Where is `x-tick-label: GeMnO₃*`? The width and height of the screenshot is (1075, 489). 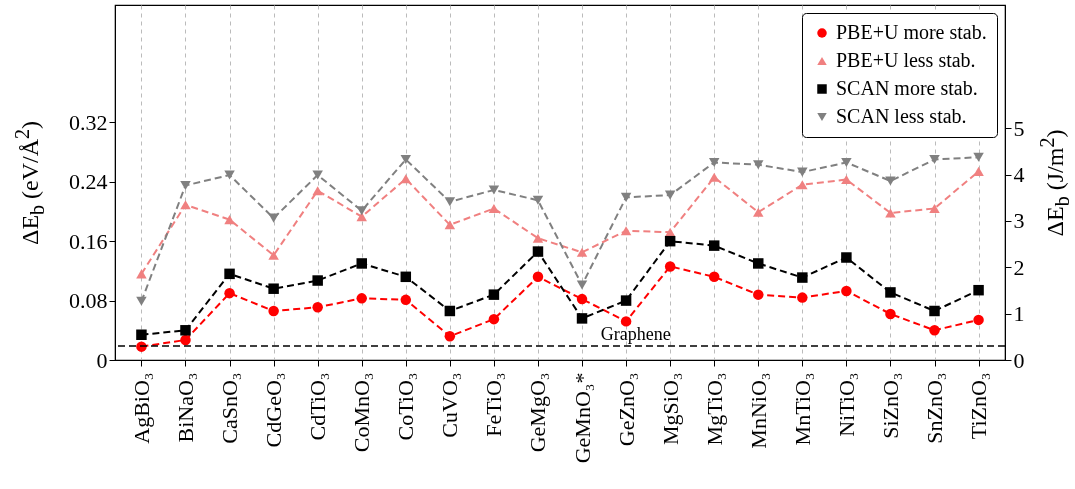 x-tick-label: GeMnO₃* is located at coordinates (582, 418).